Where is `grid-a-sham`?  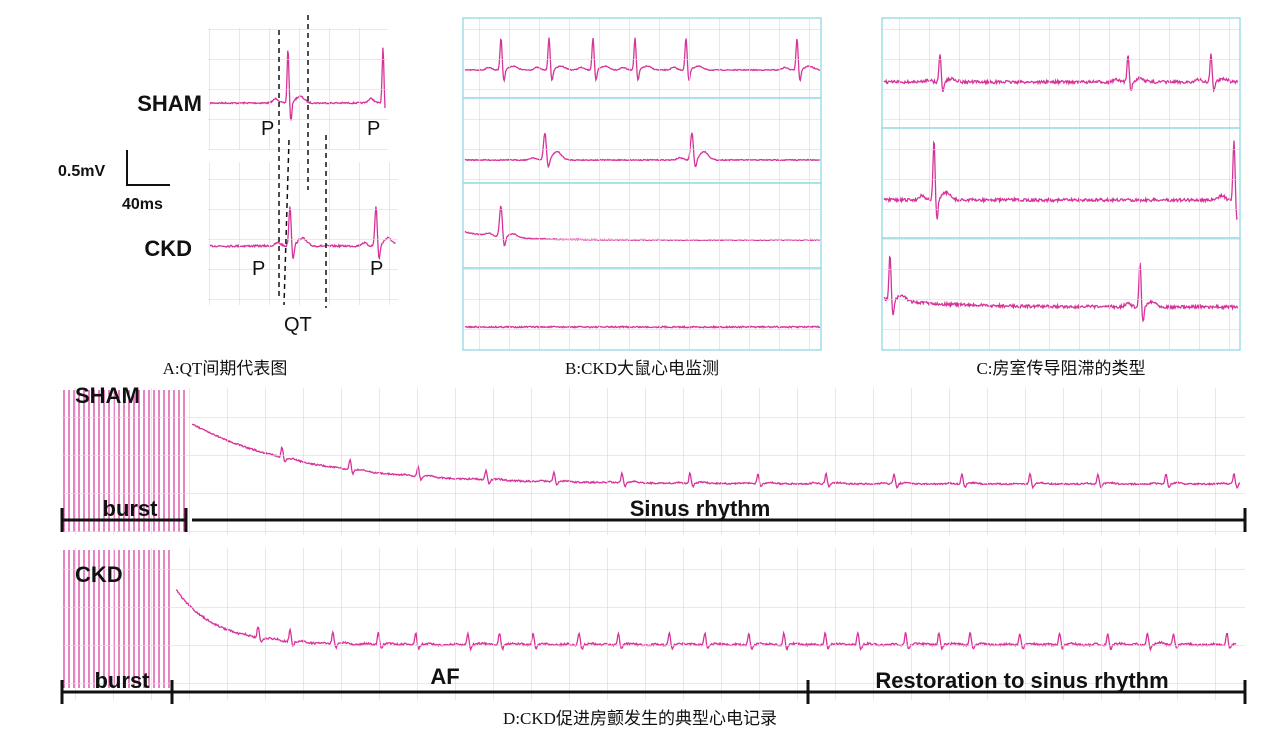 grid-a-sham is located at coordinates (298, 89).